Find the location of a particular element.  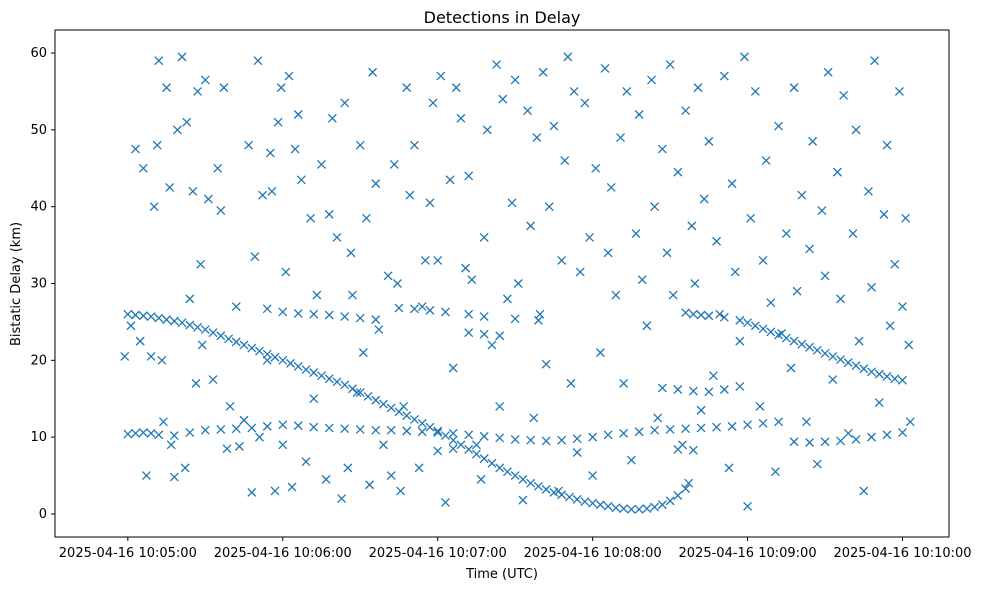

chart-title: Detections in Delay is located at coordinates (502, 17).